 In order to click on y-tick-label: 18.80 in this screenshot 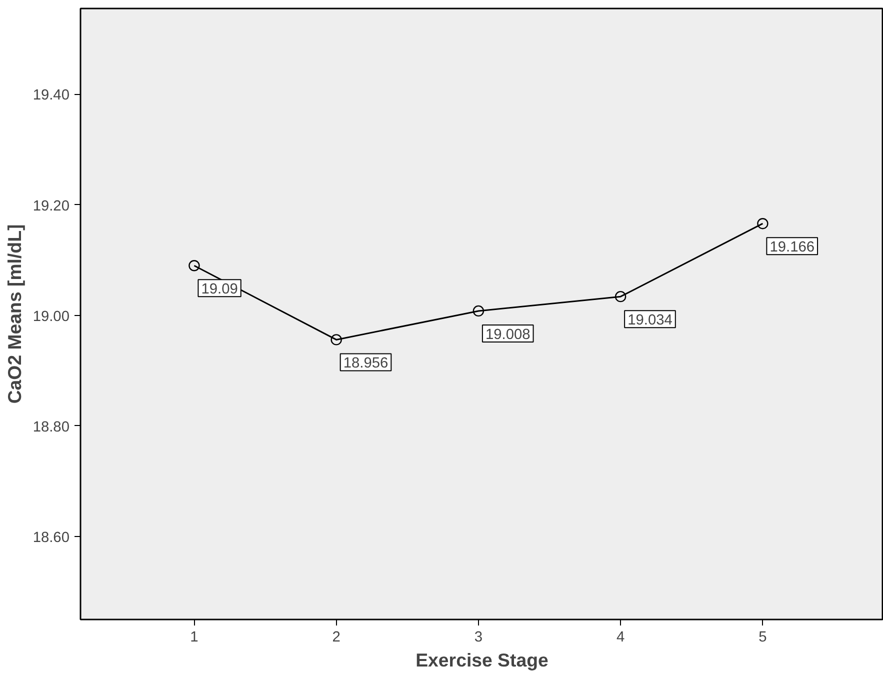, I will do `click(51, 427)`.